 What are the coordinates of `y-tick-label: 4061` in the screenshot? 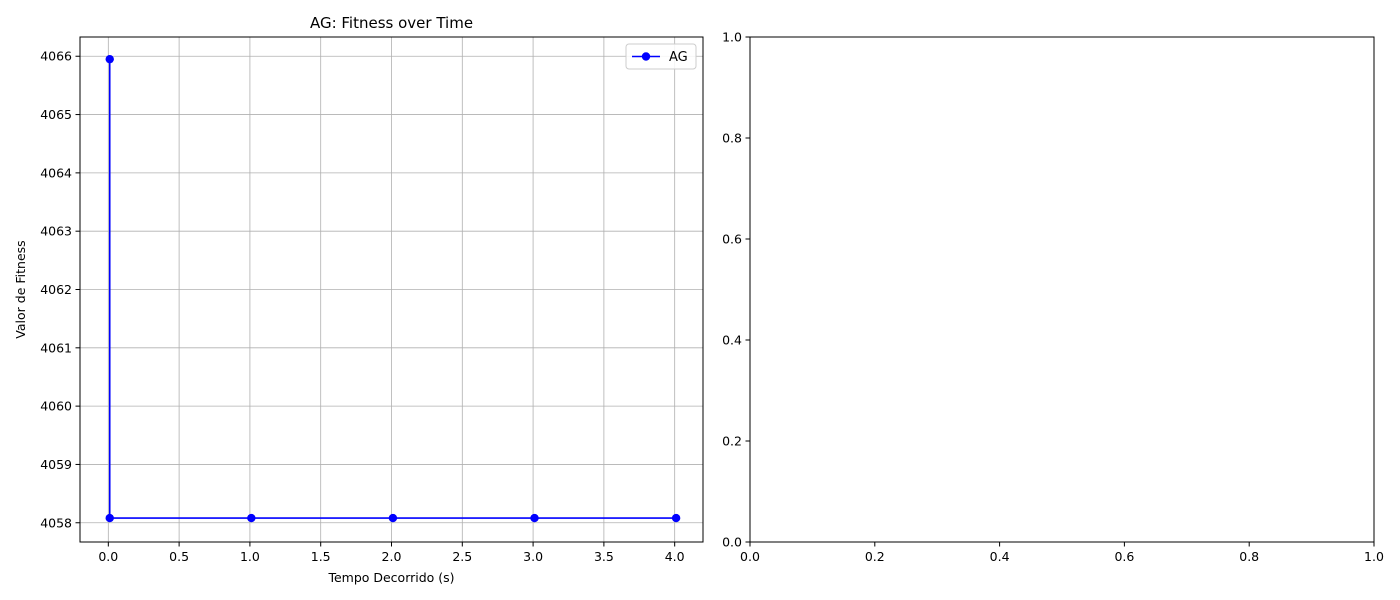 It's located at (56, 347).